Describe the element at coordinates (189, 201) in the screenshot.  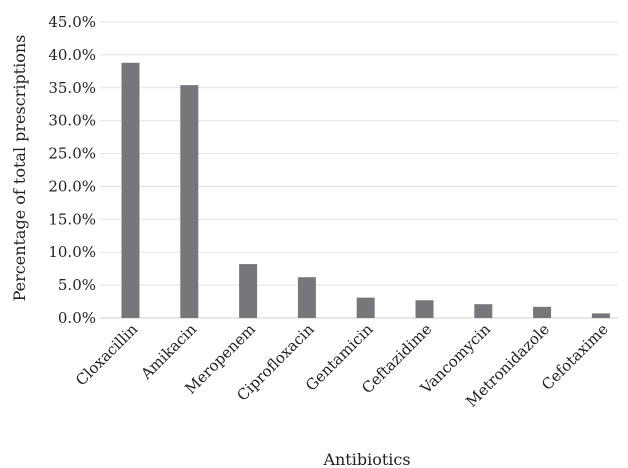
I see `bar-amikacin` at that location.